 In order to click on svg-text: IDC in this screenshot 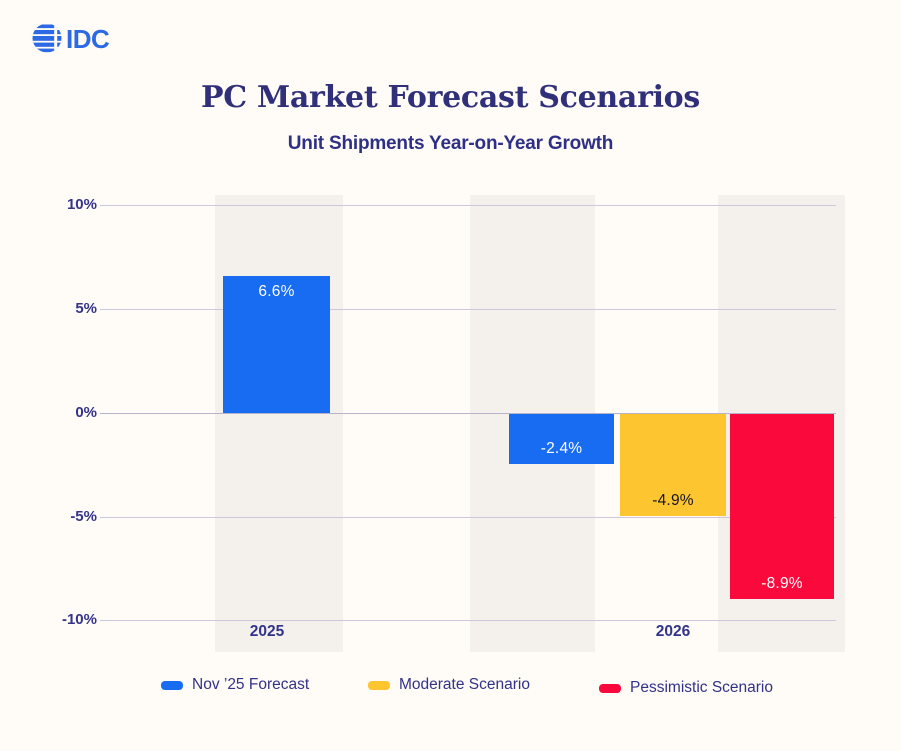, I will do `click(88, 39)`.